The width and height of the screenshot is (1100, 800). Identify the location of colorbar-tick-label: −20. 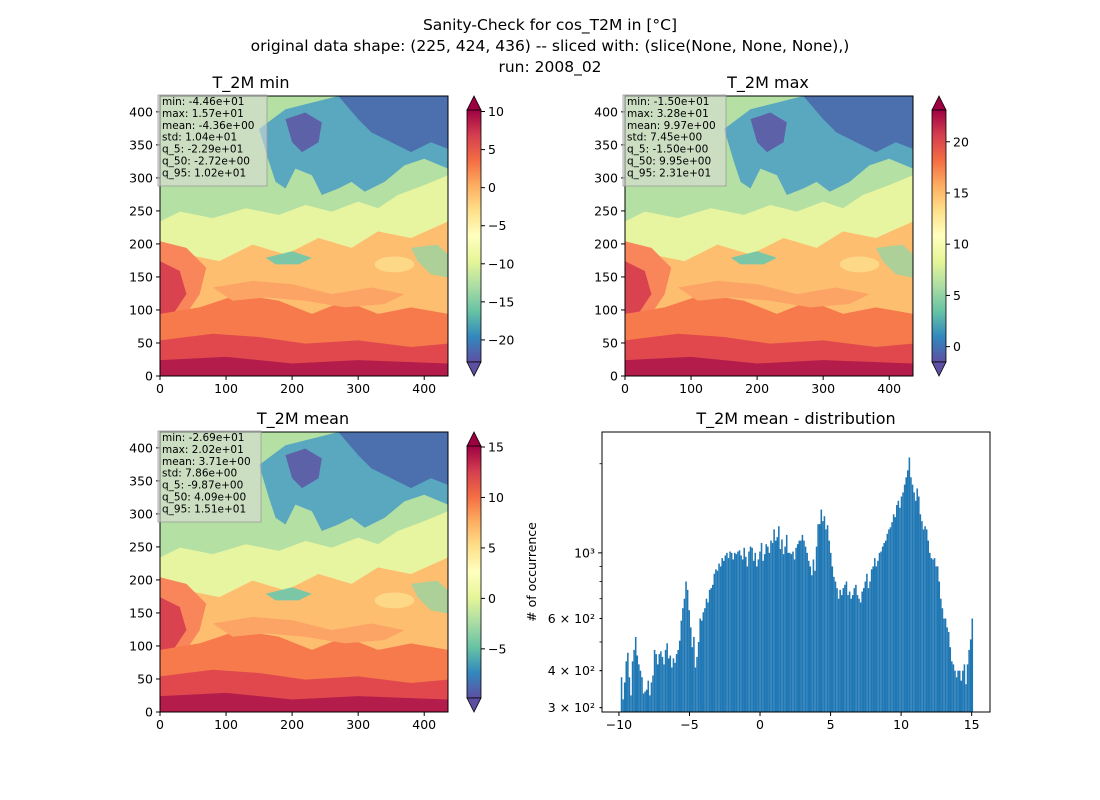
(501, 339).